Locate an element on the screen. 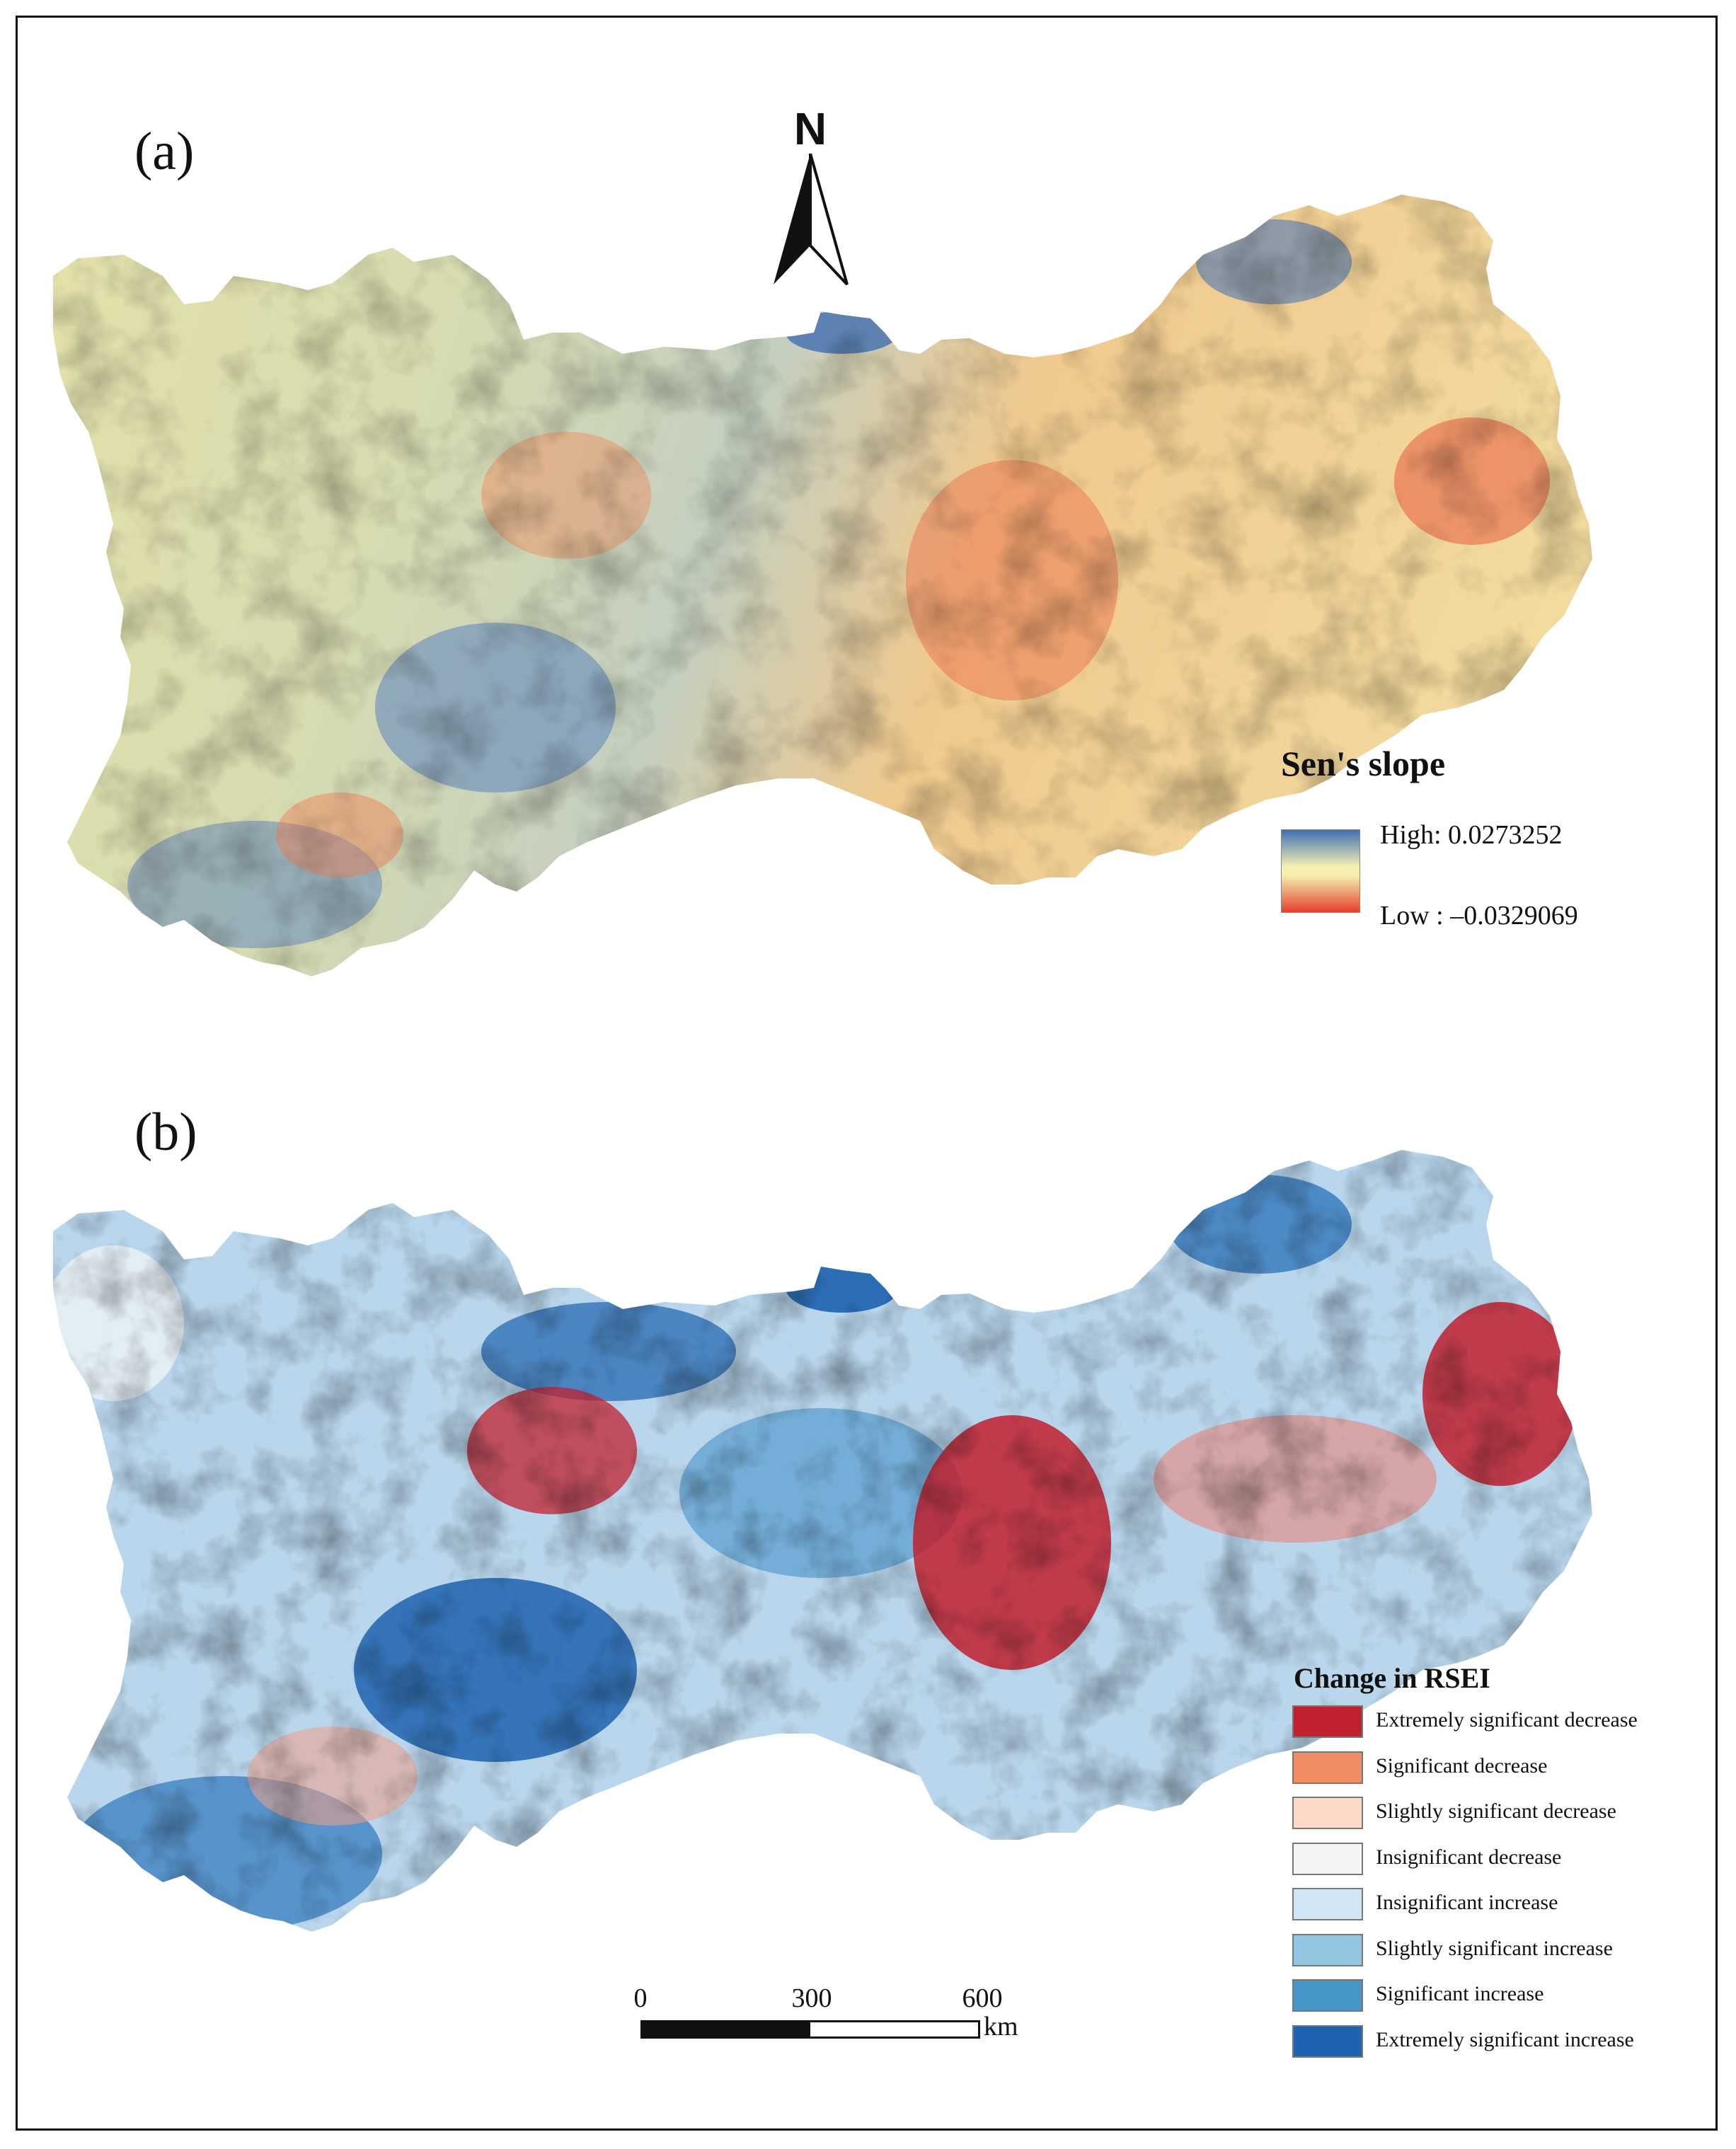 The height and width of the screenshot is (2149, 1736). scale-bar is located at coordinates (810, 2029).